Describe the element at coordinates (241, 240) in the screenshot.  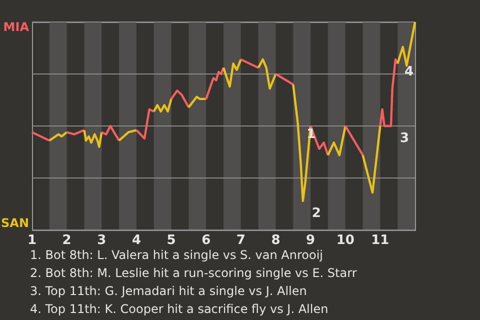
I see `x-tick-label: 7` at that location.